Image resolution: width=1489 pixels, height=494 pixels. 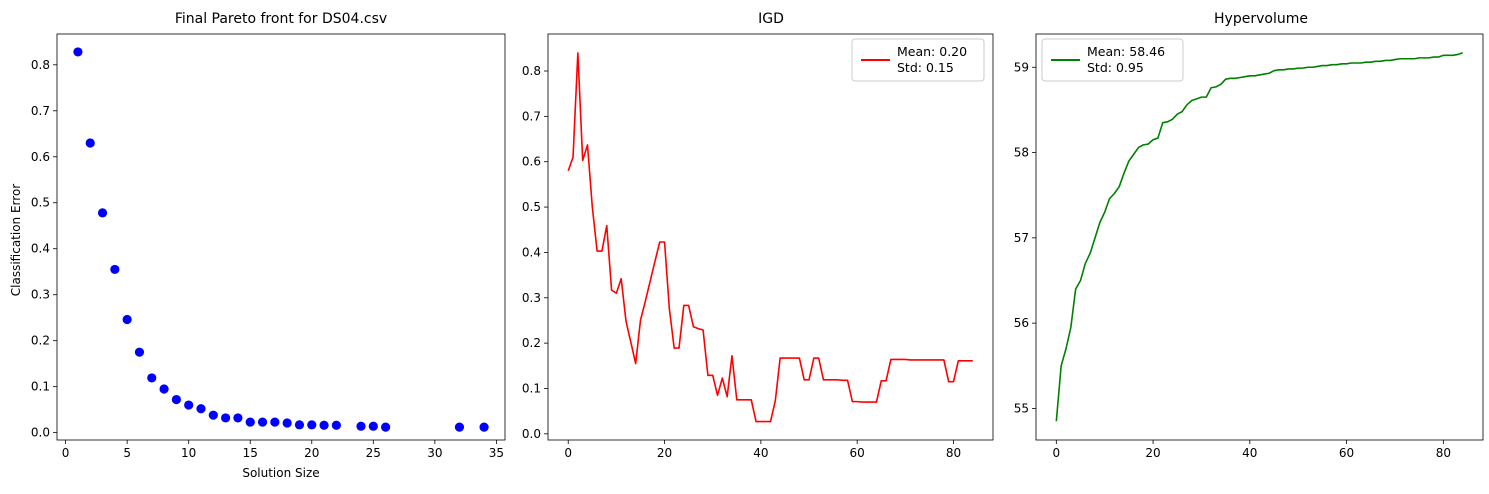 What do you see at coordinates (40, 157) in the screenshot?
I see `pareto-y-tick-label: 0.6` at bounding box center [40, 157].